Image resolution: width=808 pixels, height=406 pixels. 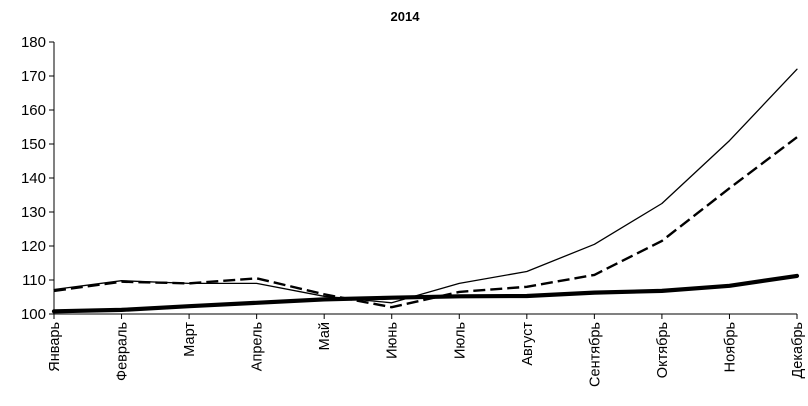 What do you see at coordinates (425, 293) in the screenshot?
I see `series-line-thick` at bounding box center [425, 293].